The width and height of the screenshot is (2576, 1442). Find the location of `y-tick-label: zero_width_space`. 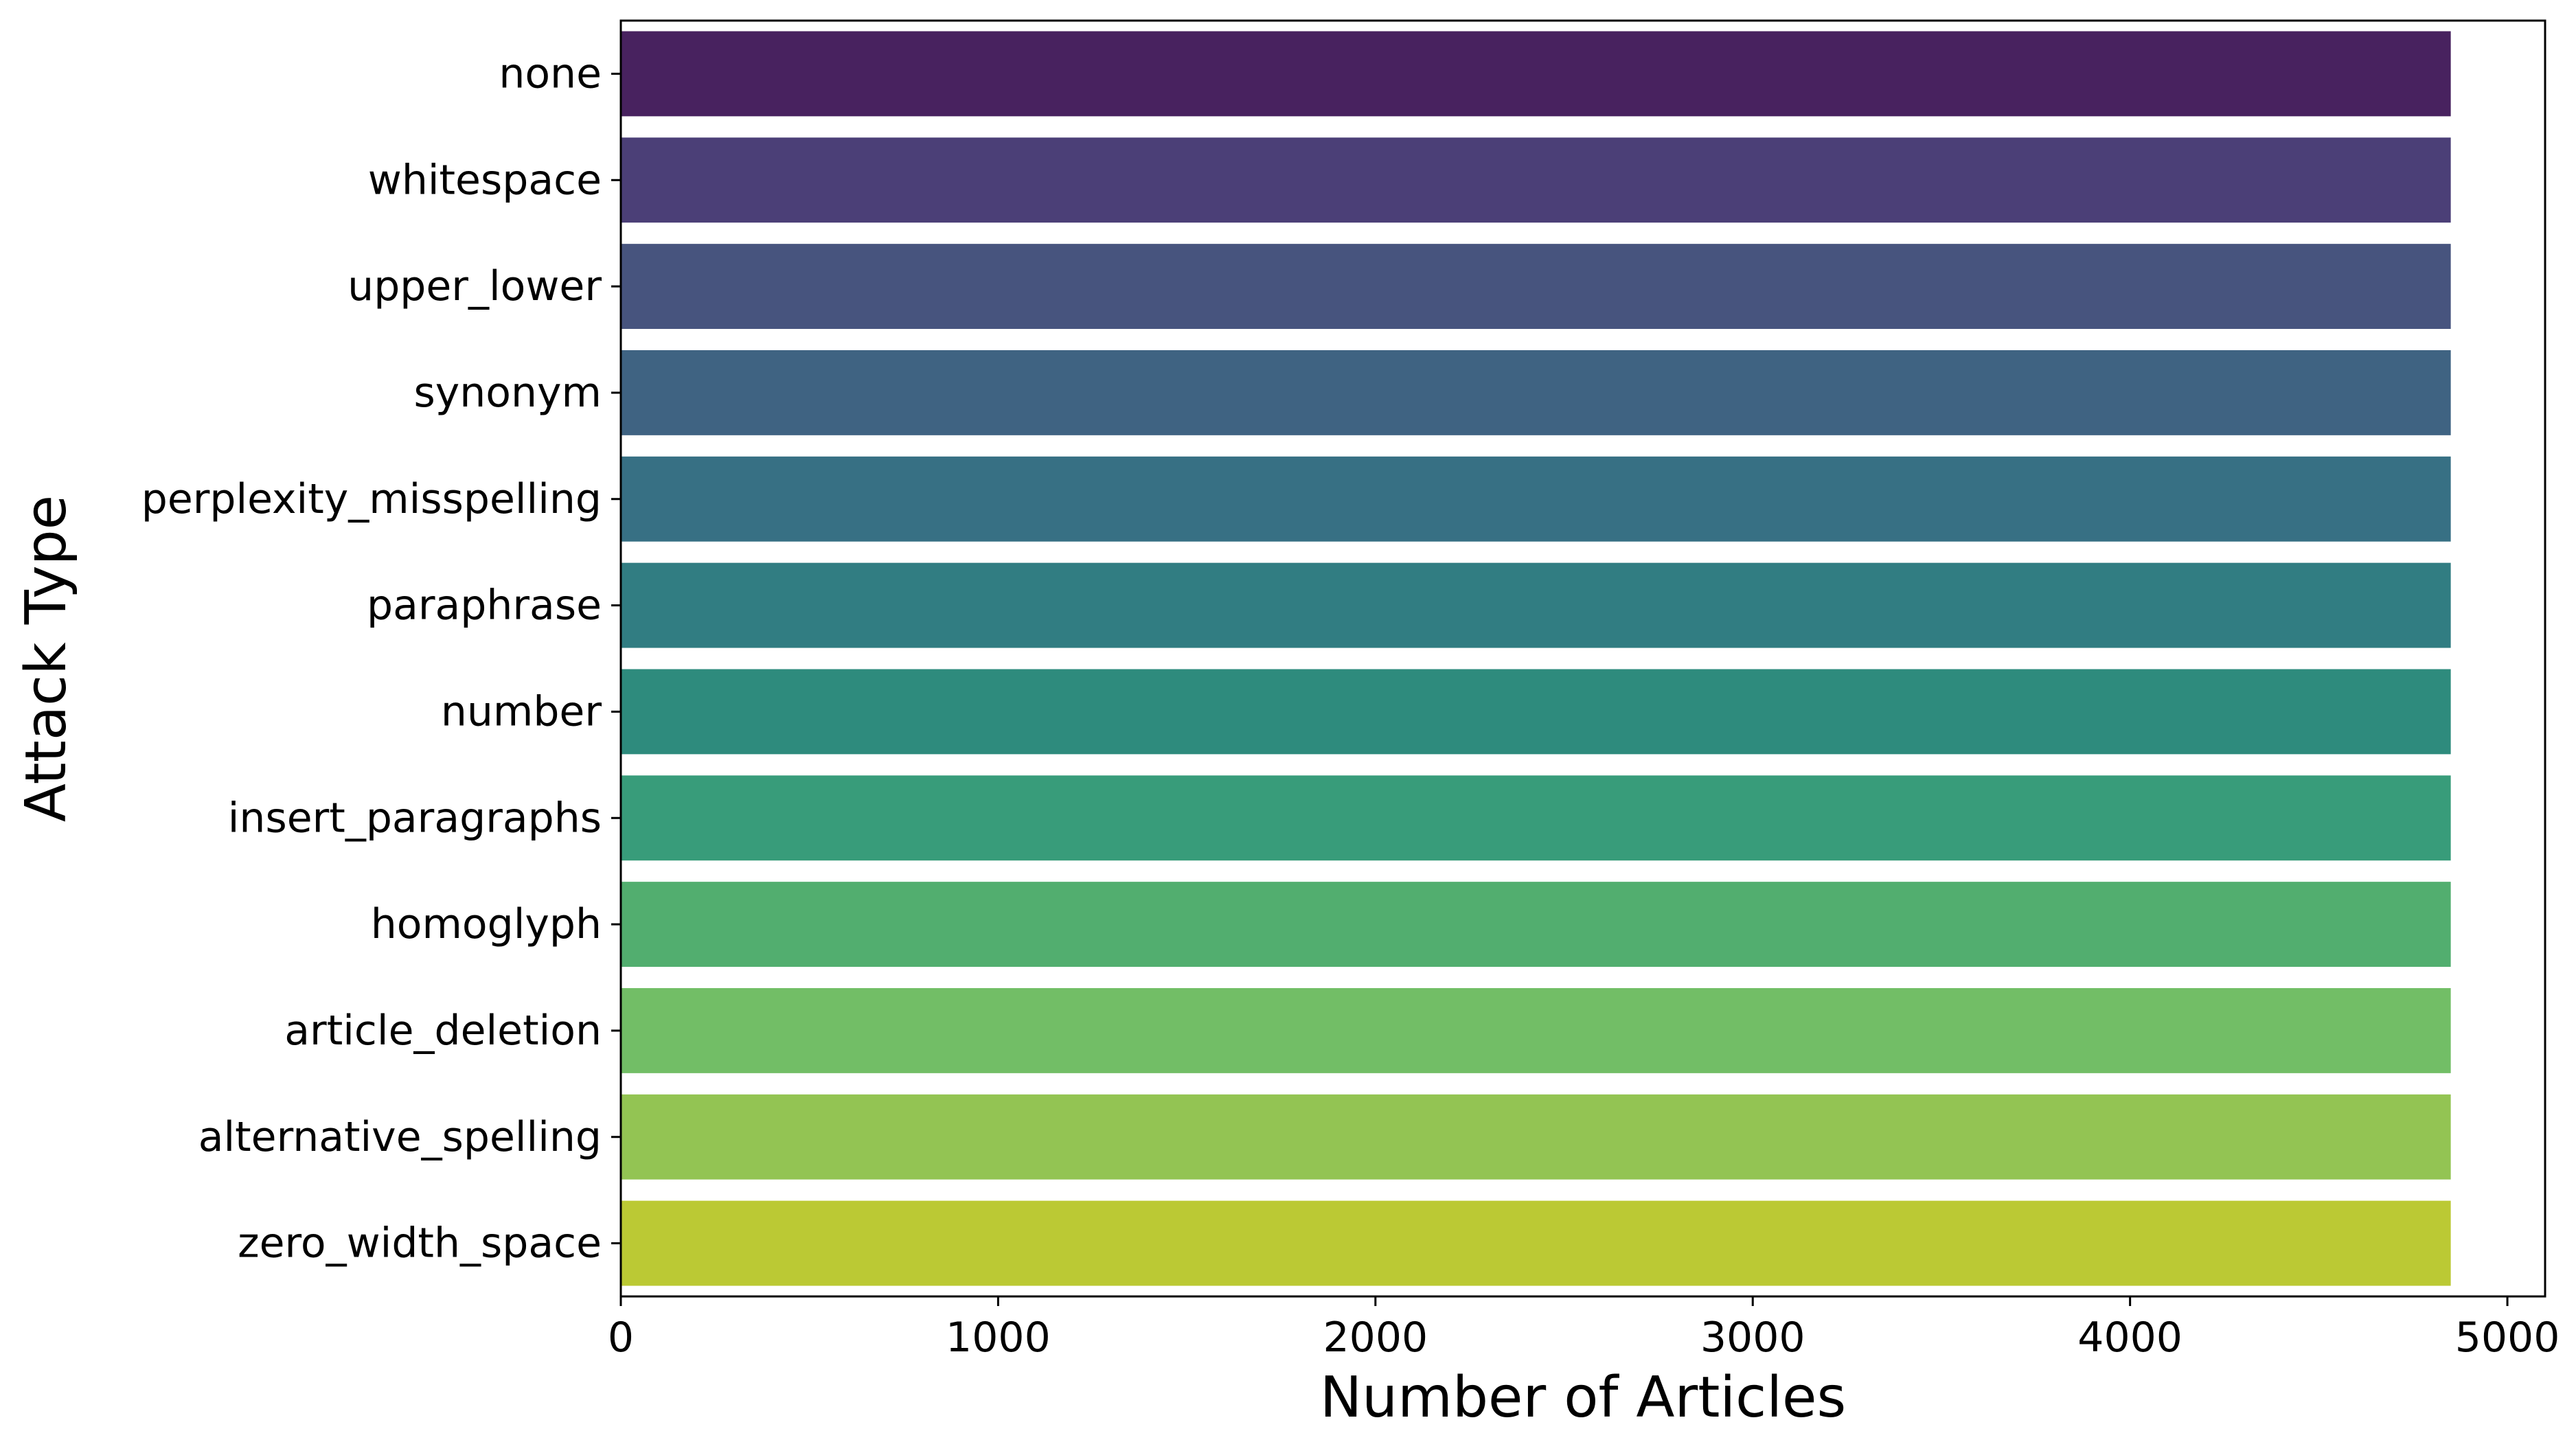

y-tick-label: zero_width_space is located at coordinates (420, 1244).